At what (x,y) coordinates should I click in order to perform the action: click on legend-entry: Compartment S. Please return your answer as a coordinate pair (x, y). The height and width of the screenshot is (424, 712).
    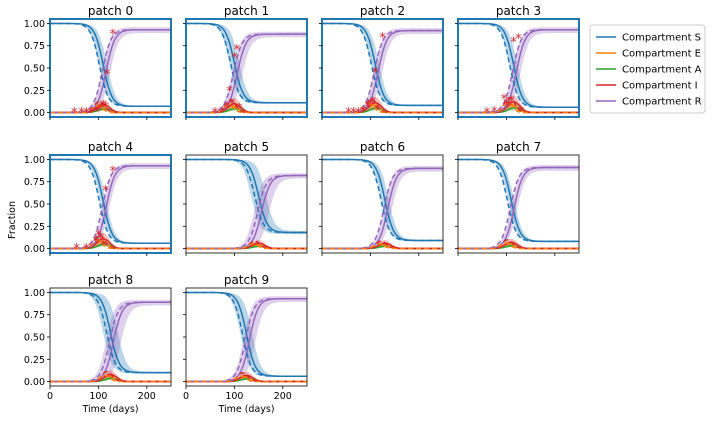
    Looking at the image, I should click on (661, 38).